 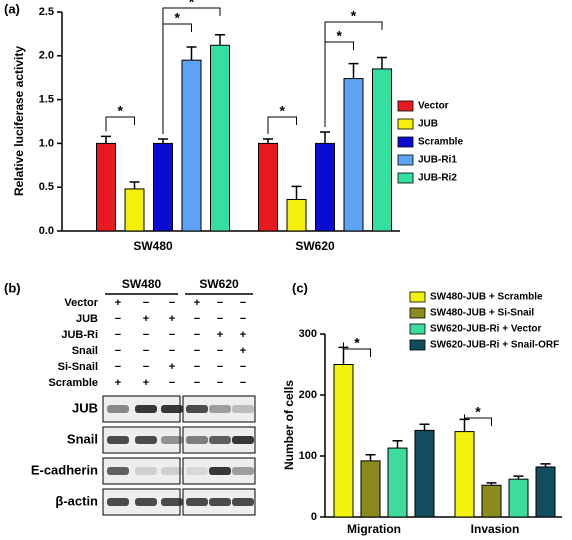 I want to click on legend-label: JUB, so click(x=428, y=124).